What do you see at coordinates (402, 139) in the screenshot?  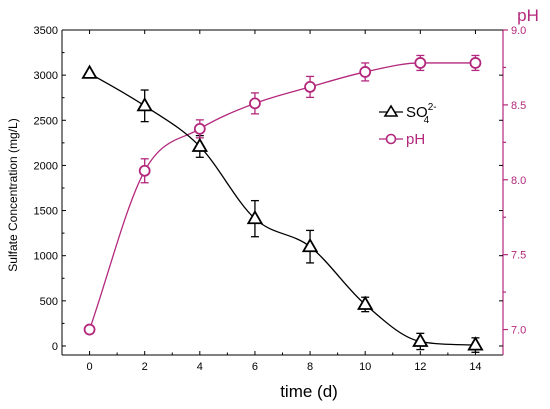 I see `legend-item-ph: pH` at bounding box center [402, 139].